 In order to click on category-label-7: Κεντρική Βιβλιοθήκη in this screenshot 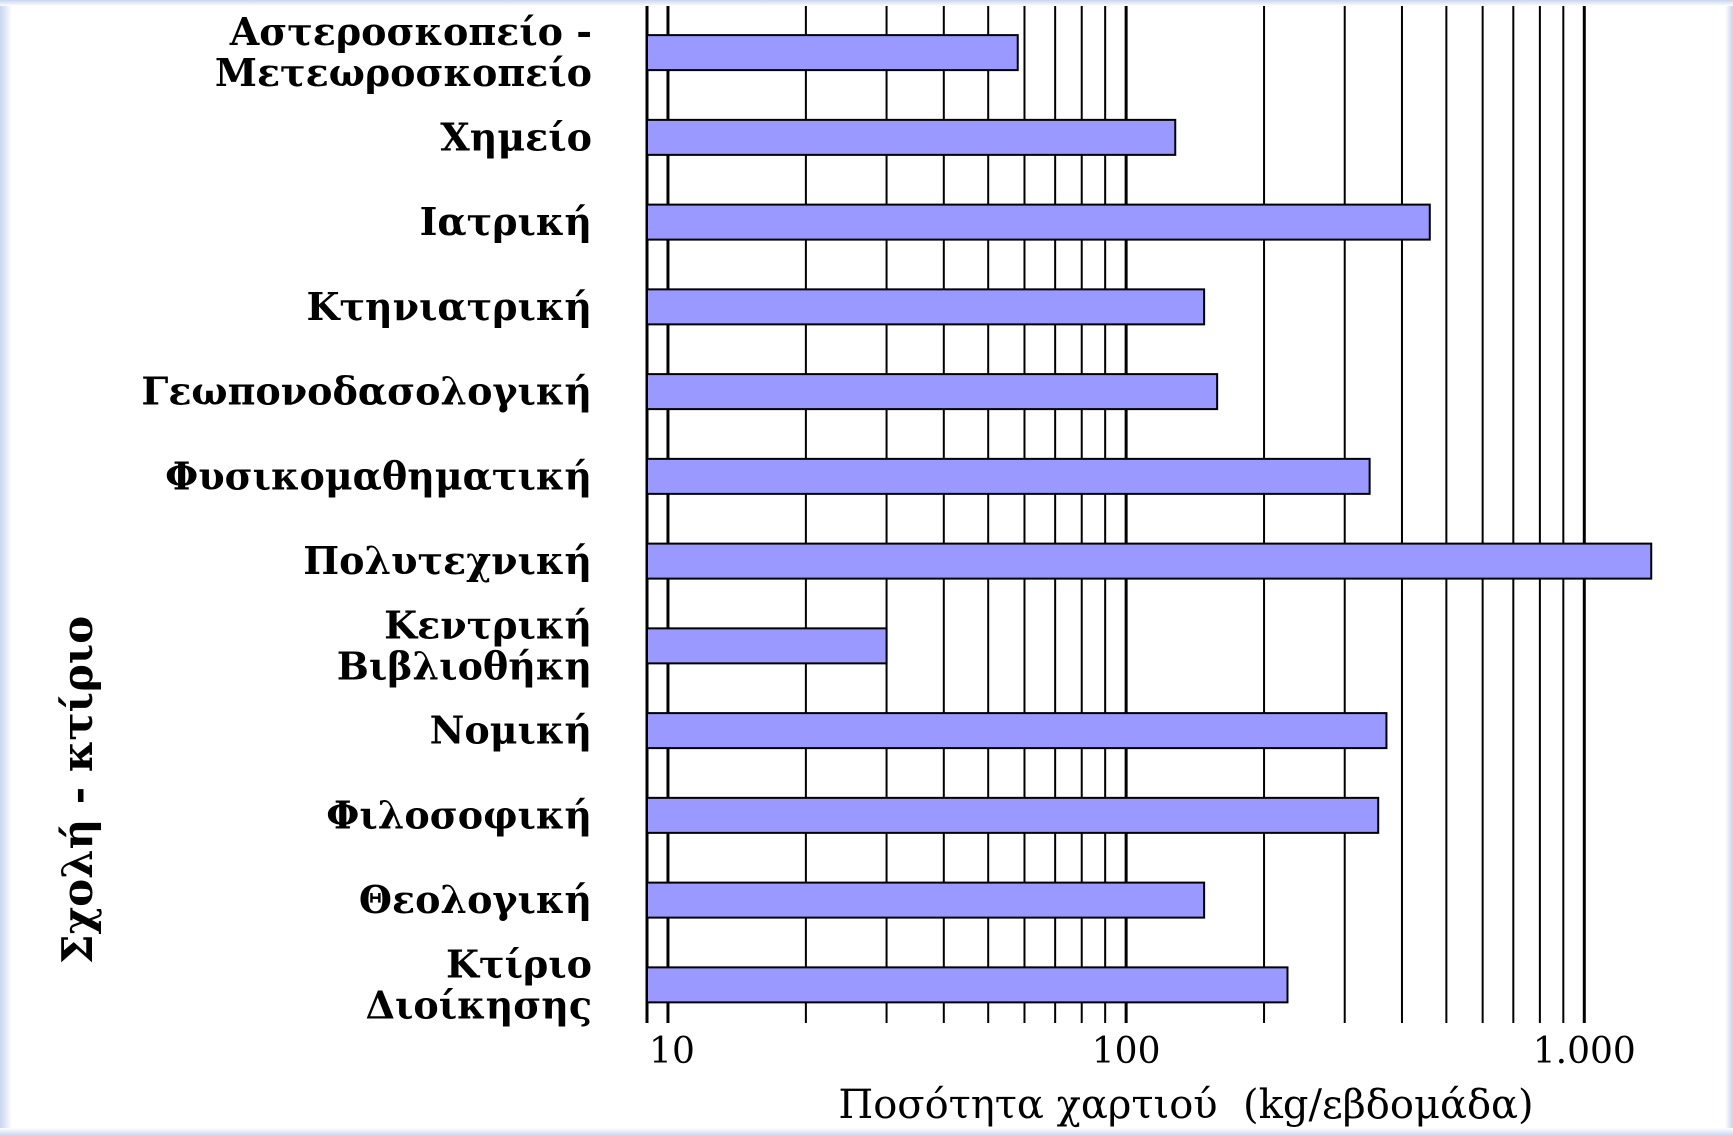, I will do `click(464, 645)`.